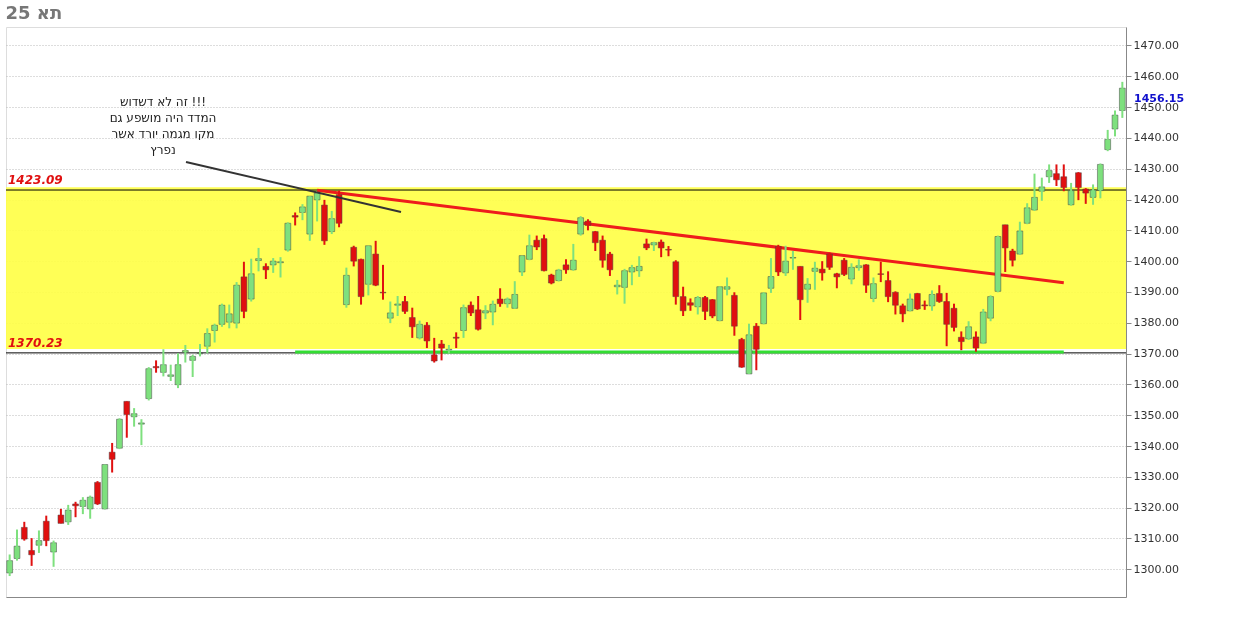 The width and height of the screenshot is (1248, 639). I want to click on y-tick-label: 1310.00, so click(1156, 538).